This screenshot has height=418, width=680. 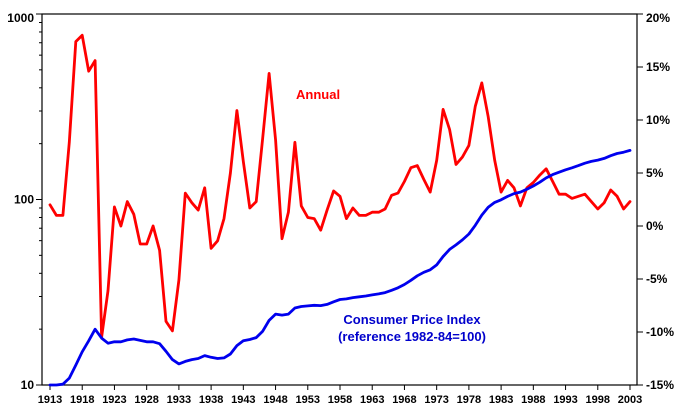 I want to click on left-axis-tick-label: 100, so click(x=24, y=200).